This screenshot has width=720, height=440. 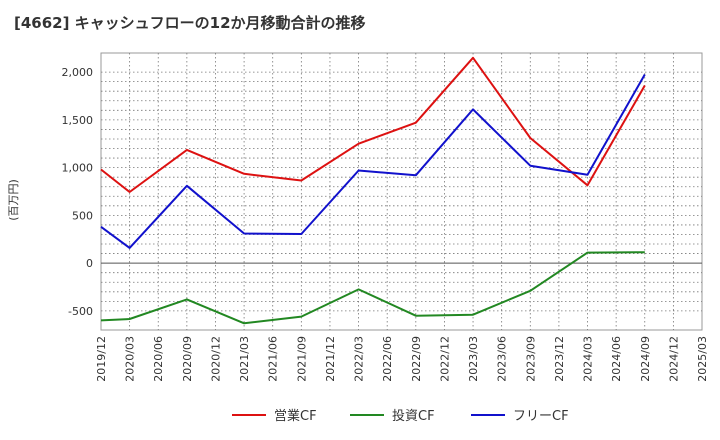 What do you see at coordinates (78, 120) in the screenshot?
I see `y-tick-label: 1,500` at bounding box center [78, 120].